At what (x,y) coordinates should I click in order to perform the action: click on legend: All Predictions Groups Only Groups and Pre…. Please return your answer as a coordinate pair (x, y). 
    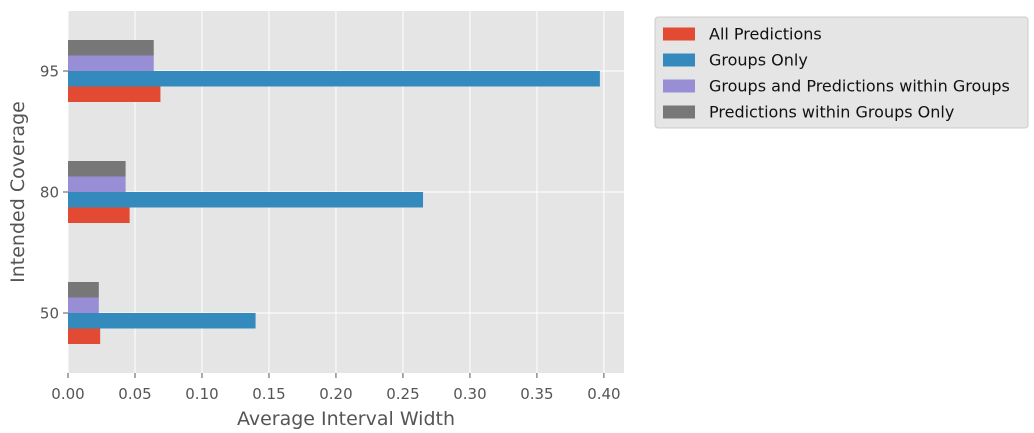
    Looking at the image, I should click on (841, 72).